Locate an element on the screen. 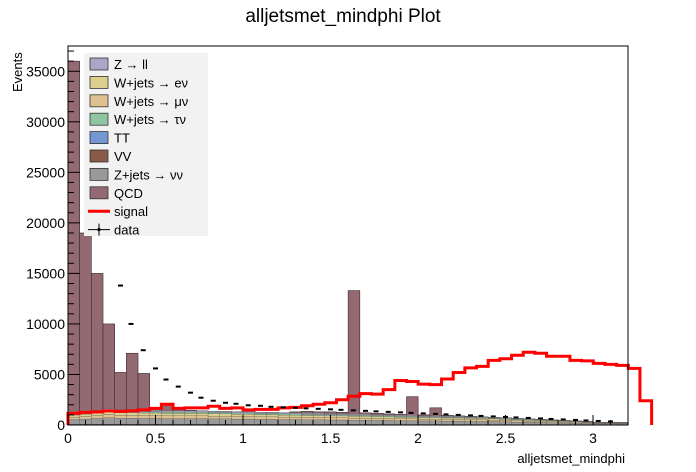  legend-label-W_enu: W+jets → eν is located at coordinates (151, 82).